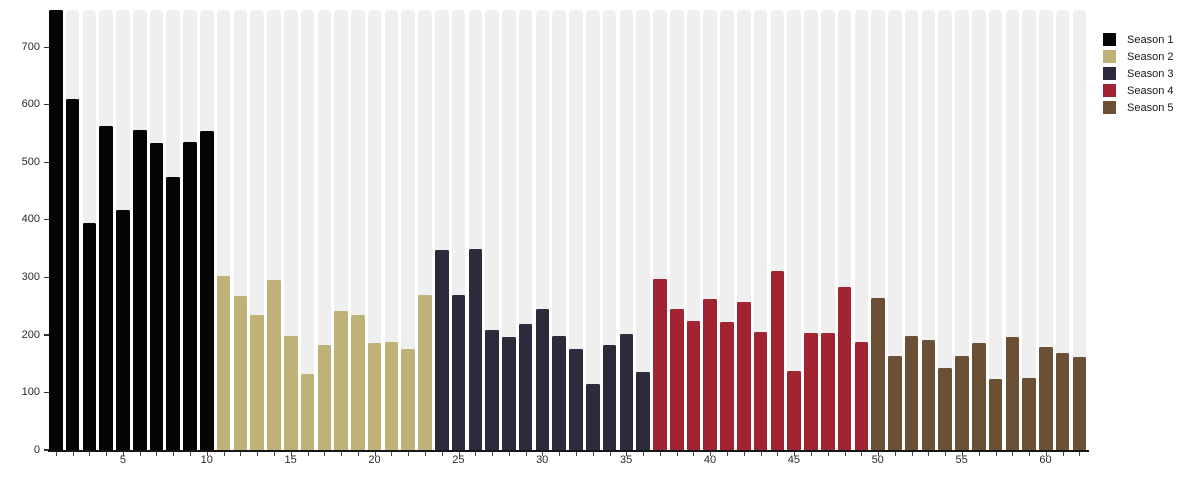  What do you see at coordinates (123, 330) in the screenshot?
I see `bar-season-1-ep5` at bounding box center [123, 330].